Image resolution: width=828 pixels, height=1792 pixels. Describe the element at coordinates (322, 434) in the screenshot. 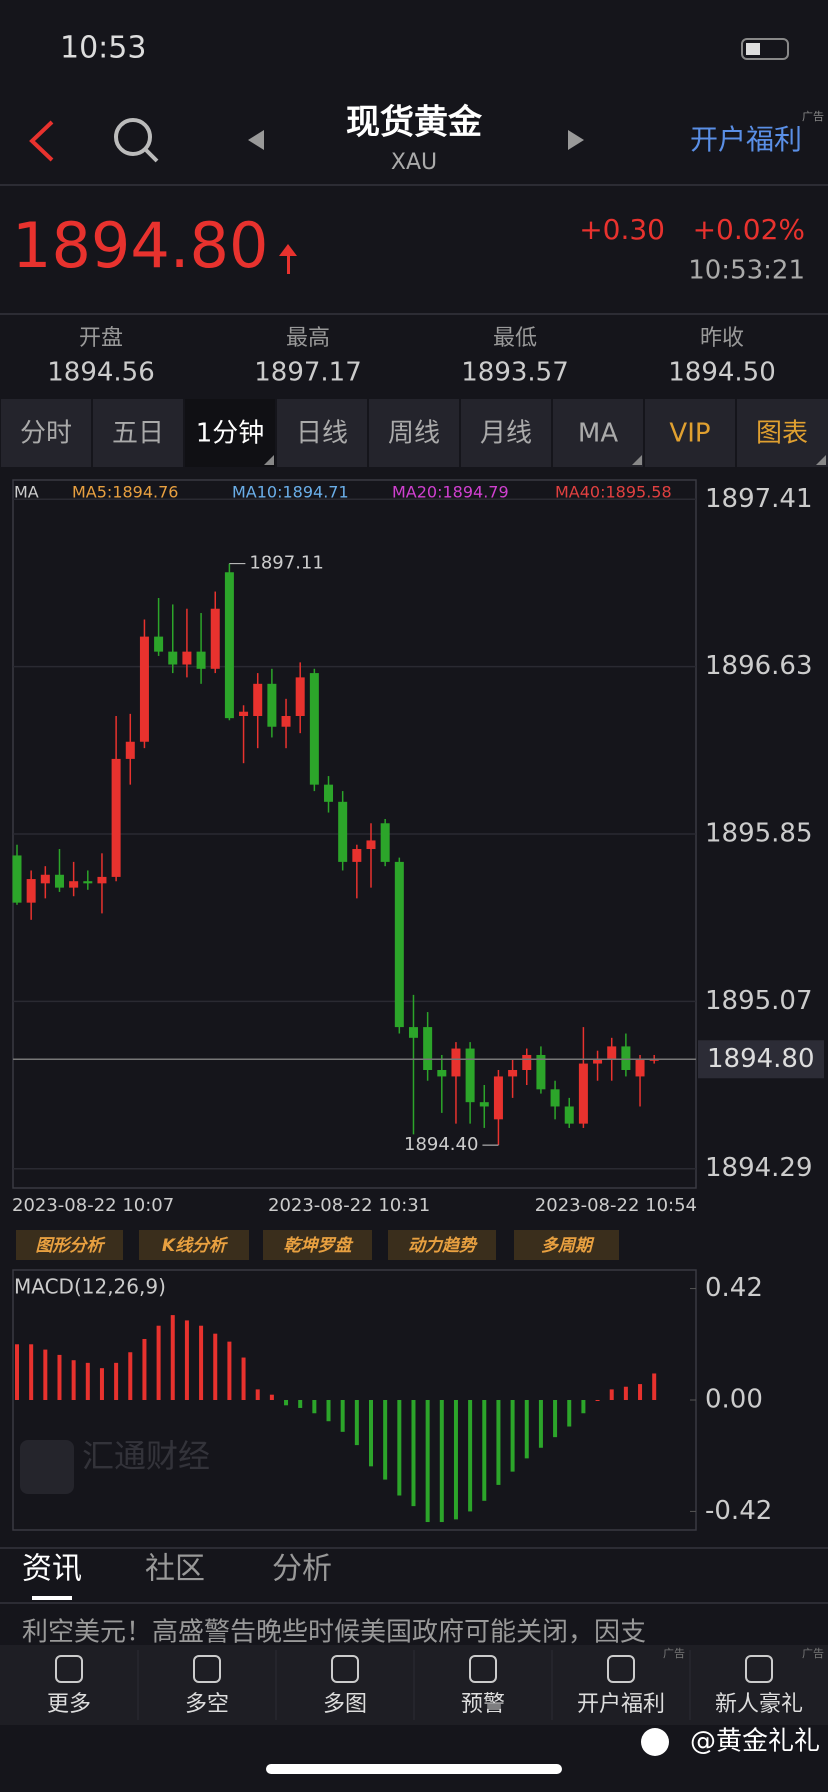

I see `tab: 日线` at that location.